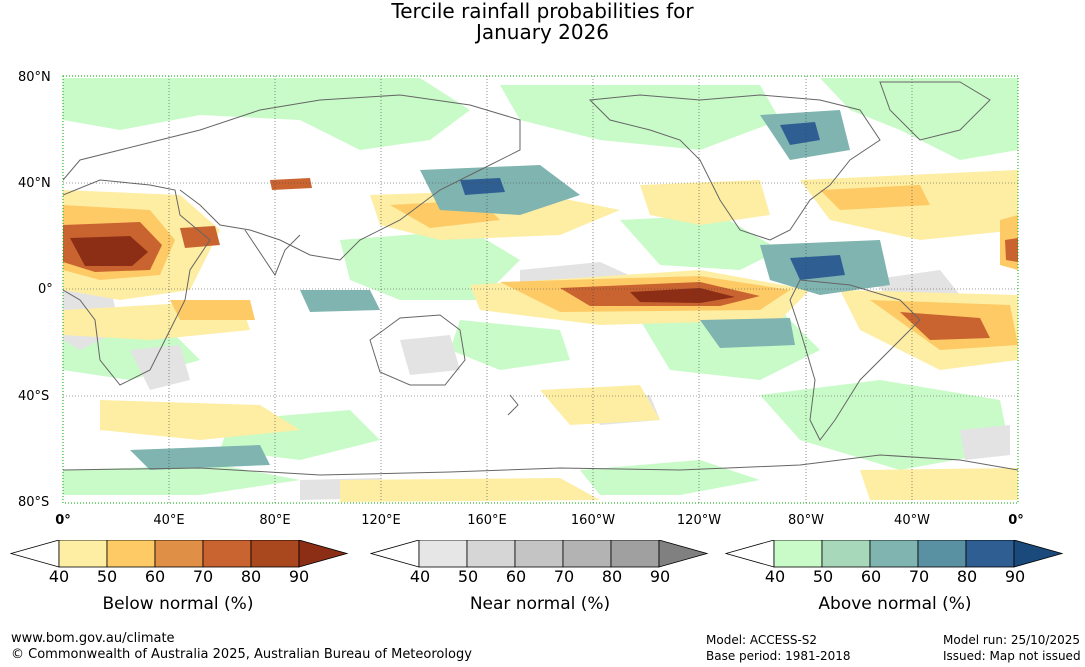 Image resolution: width=1085 pixels, height=667 pixels. Describe the element at coordinates (93, 638) in the screenshot. I see `footer-url: www.bom.gov.au/climate` at that location.